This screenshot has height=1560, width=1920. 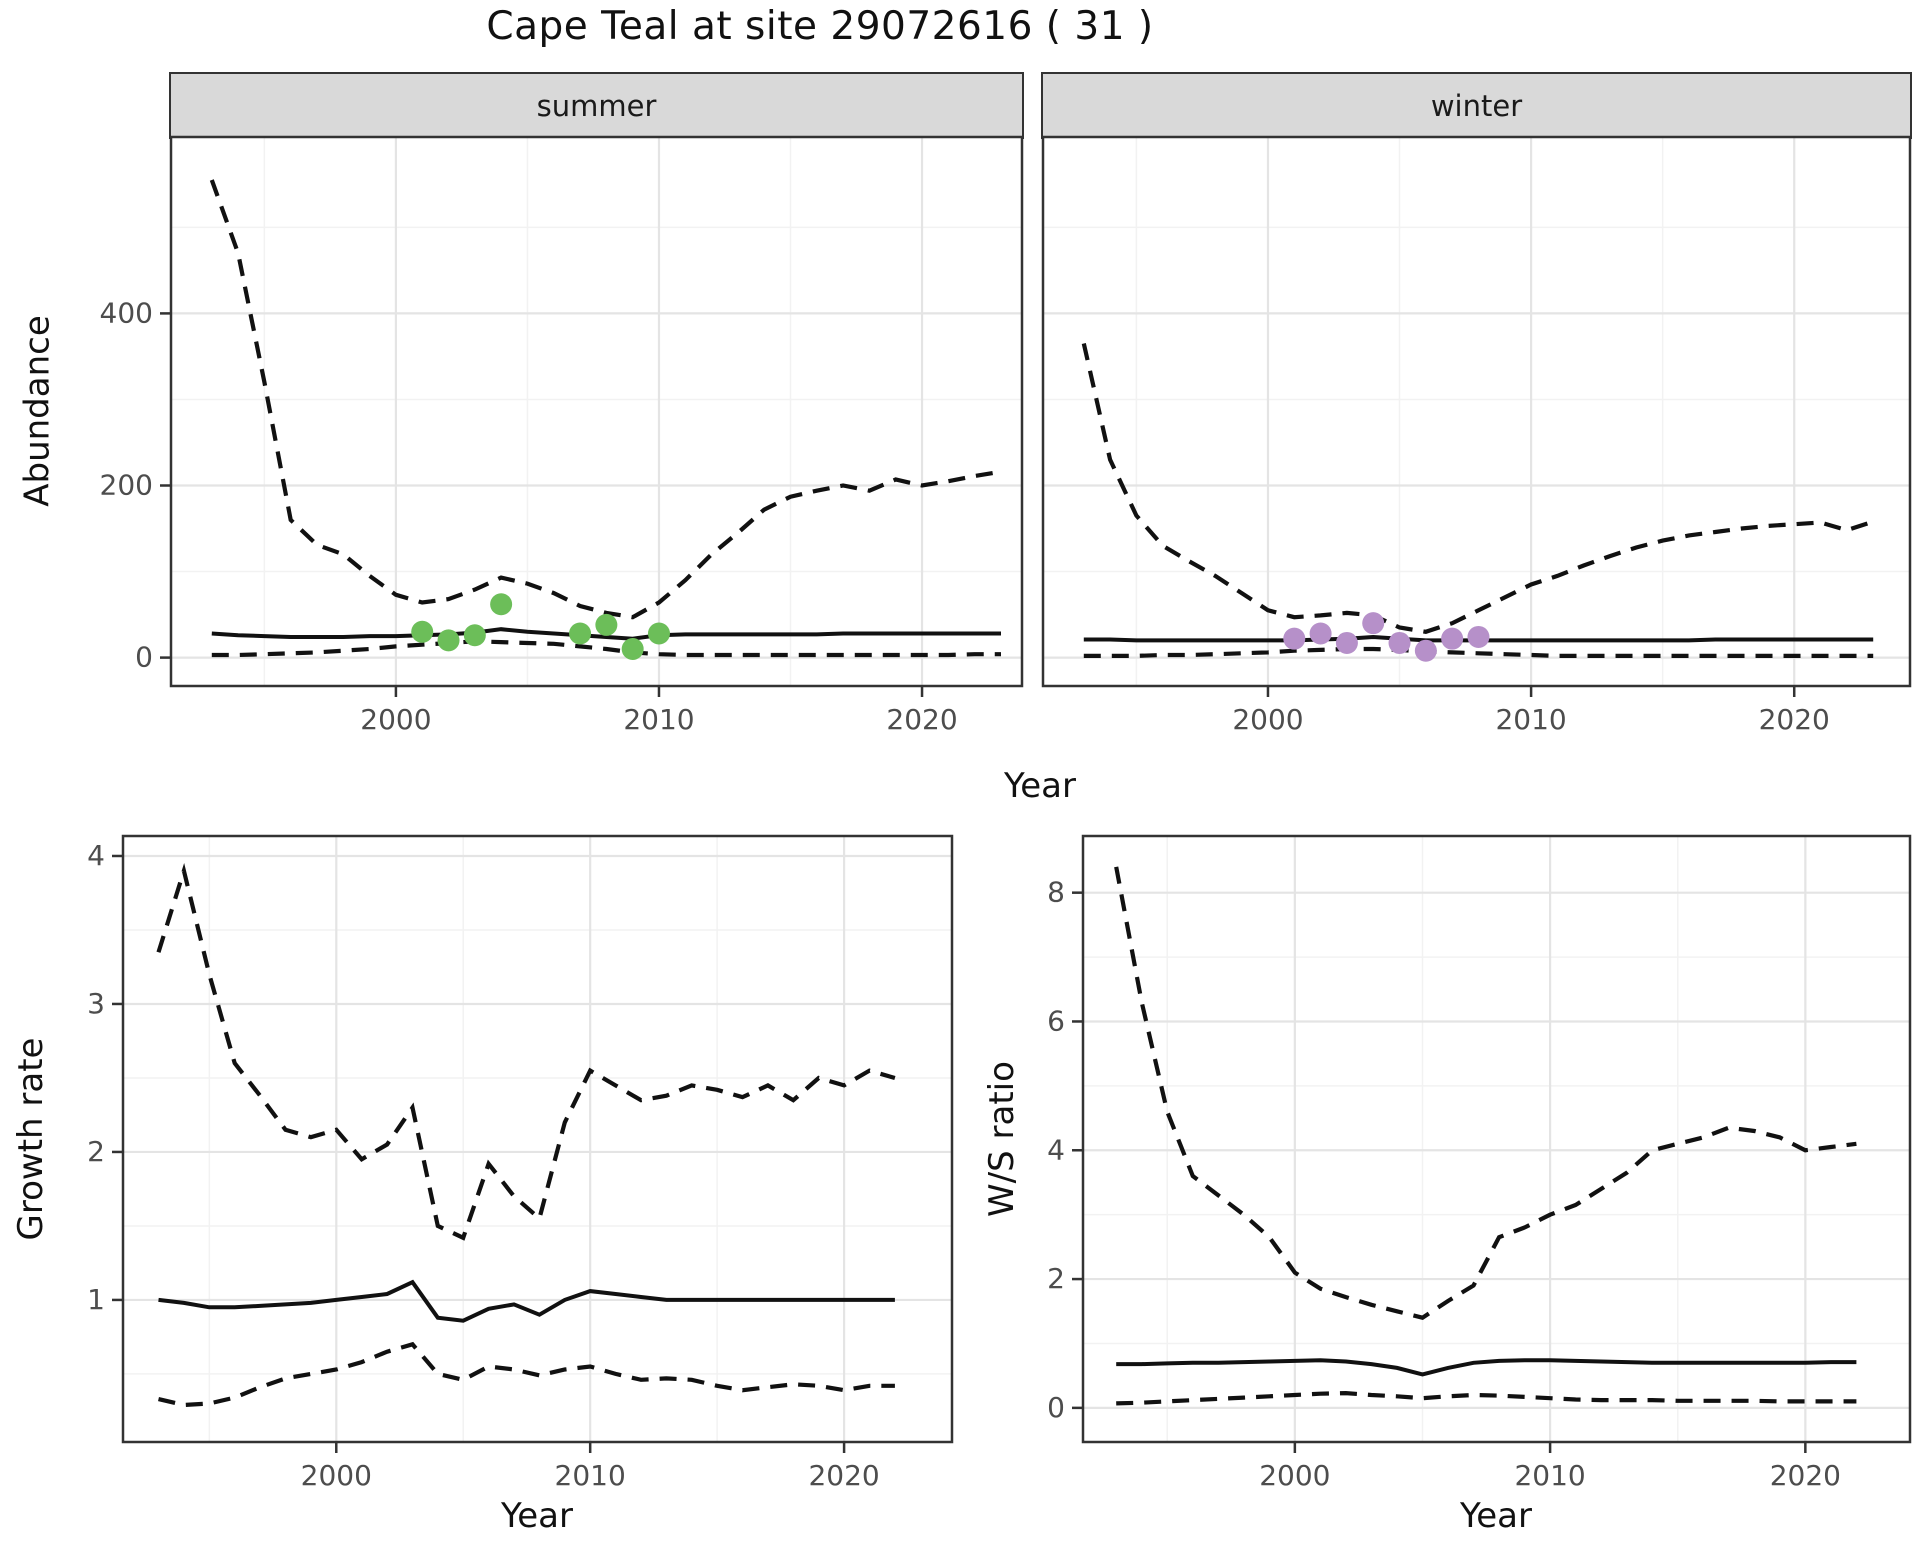 I want to click on x-axis-label-year-growth: Year, so click(x=537, y=1516).